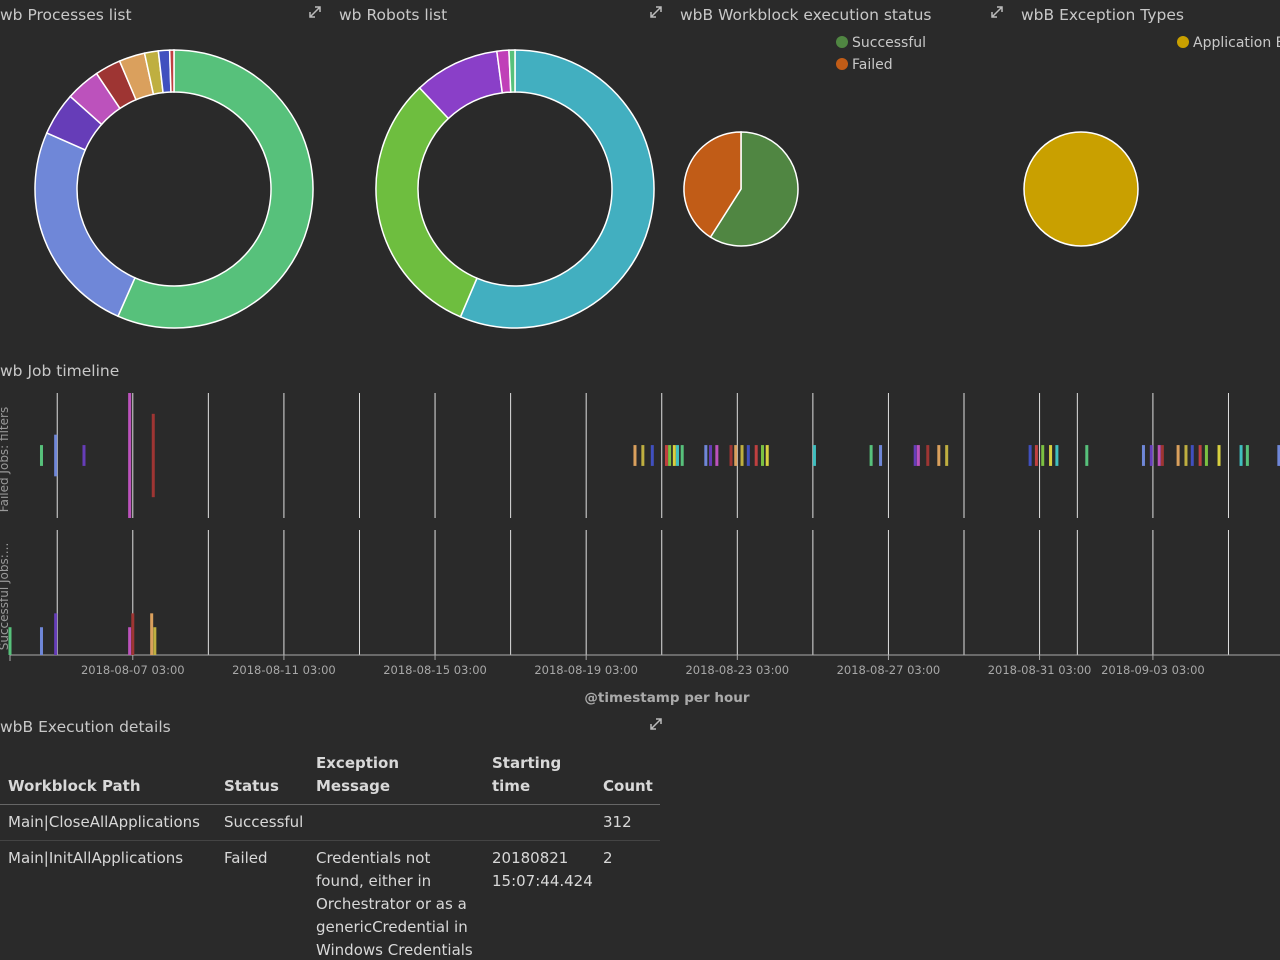 The height and width of the screenshot is (960, 1280). I want to click on table-cell: Failed, so click(262, 900).